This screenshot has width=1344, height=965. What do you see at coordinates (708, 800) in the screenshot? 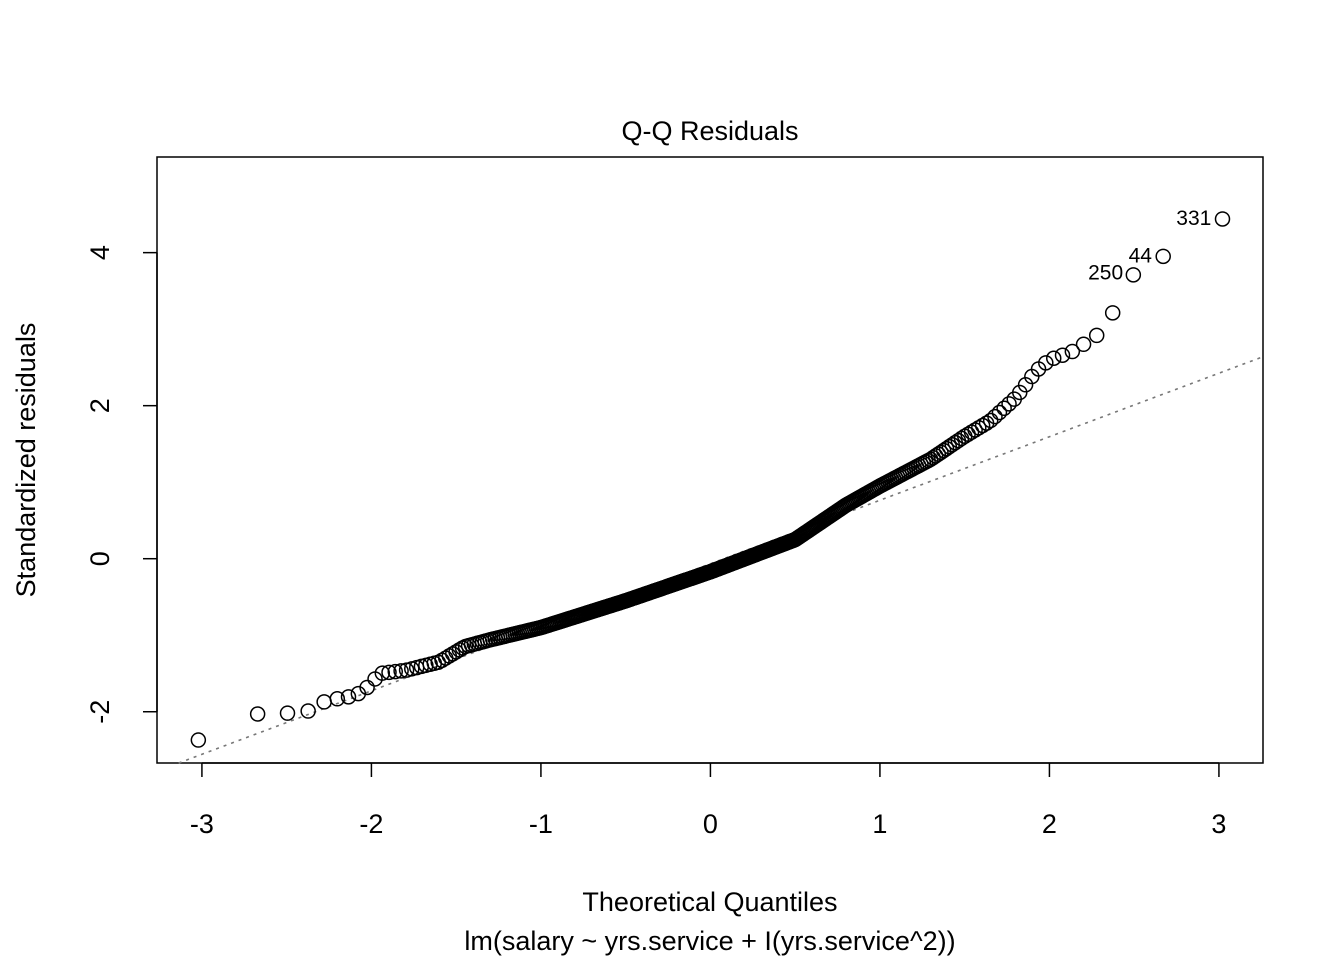
I see `x-axis: -3 -2 -1 0 1 2 3` at bounding box center [708, 800].